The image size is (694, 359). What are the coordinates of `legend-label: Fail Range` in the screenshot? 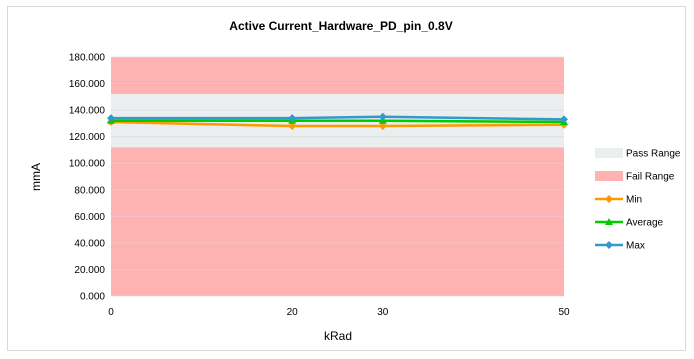 It's located at (650, 177).